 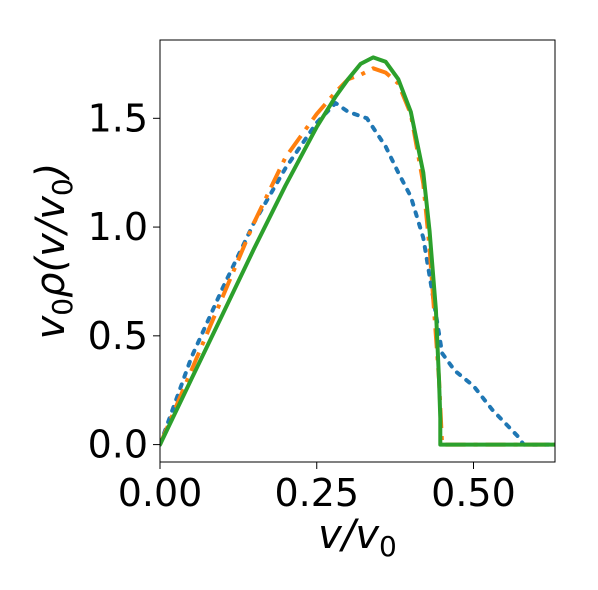 I want to click on y-tick-label: 1.0, so click(x=118, y=227).